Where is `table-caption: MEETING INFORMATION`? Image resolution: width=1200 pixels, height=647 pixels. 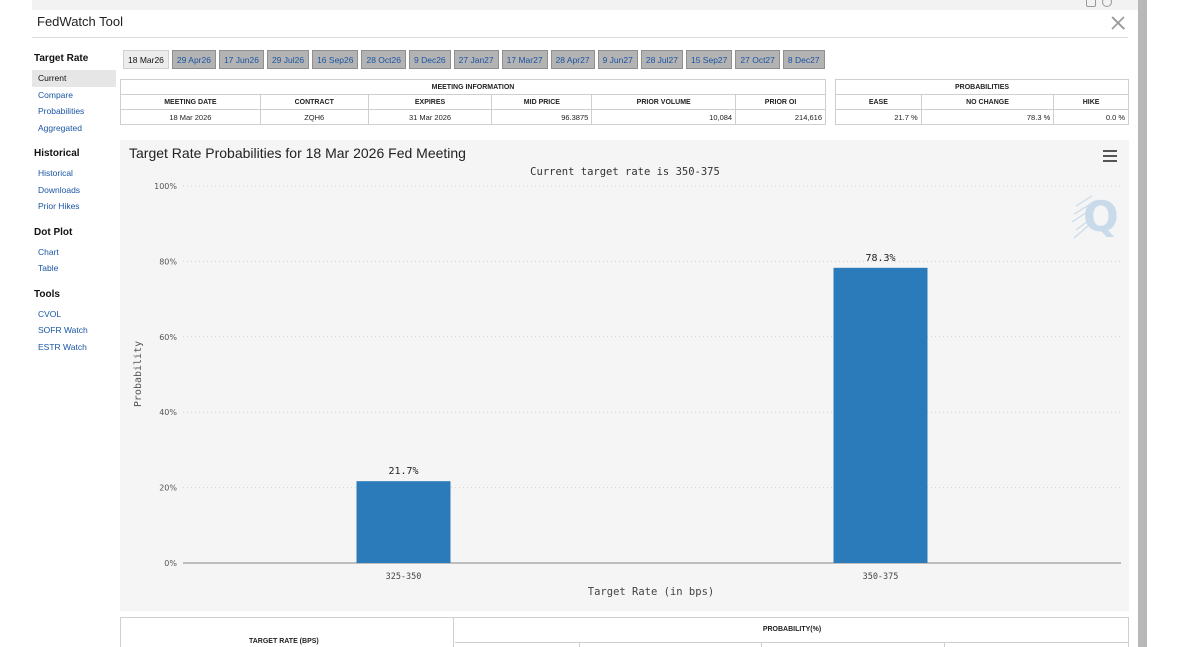
table-caption: MEETING INFORMATION is located at coordinates (473, 87).